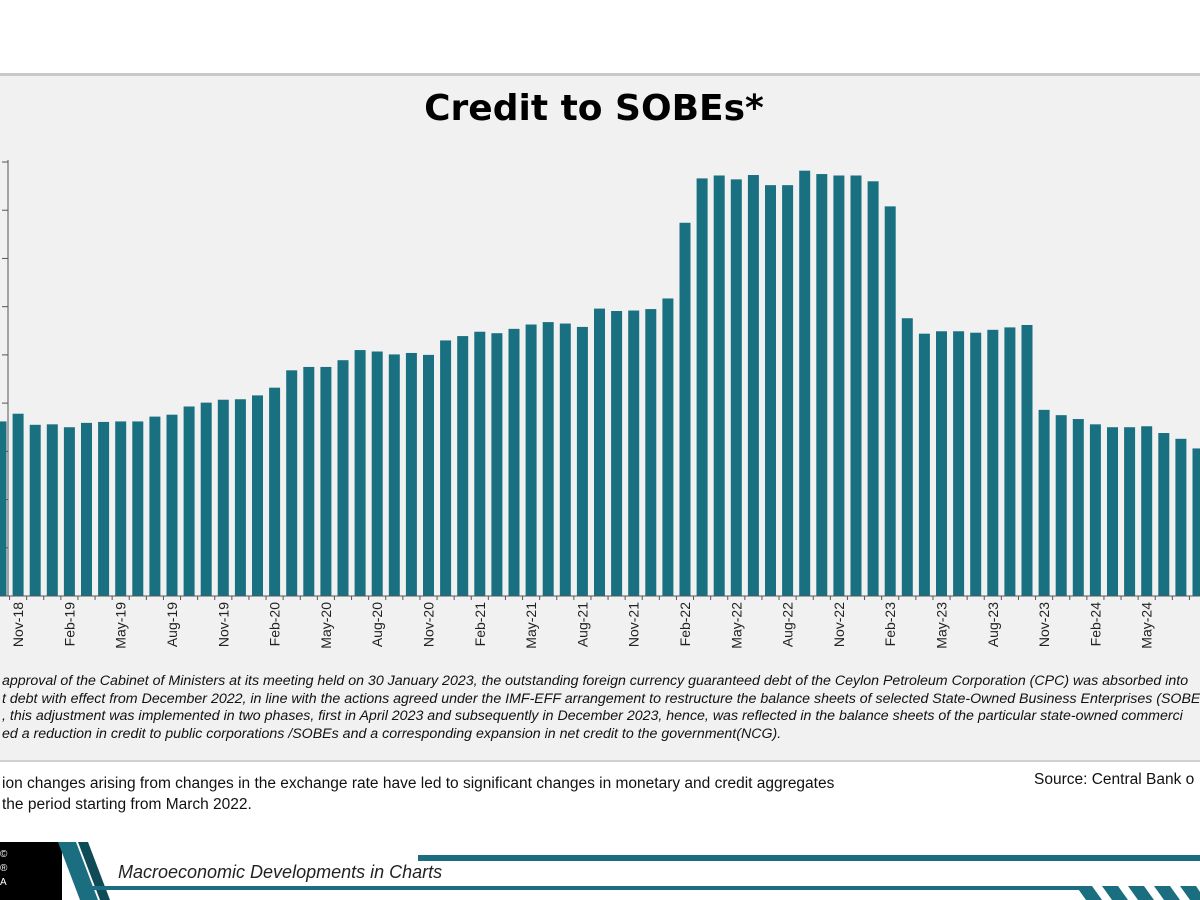  I want to click on logo-line: A, so click(3, 882).